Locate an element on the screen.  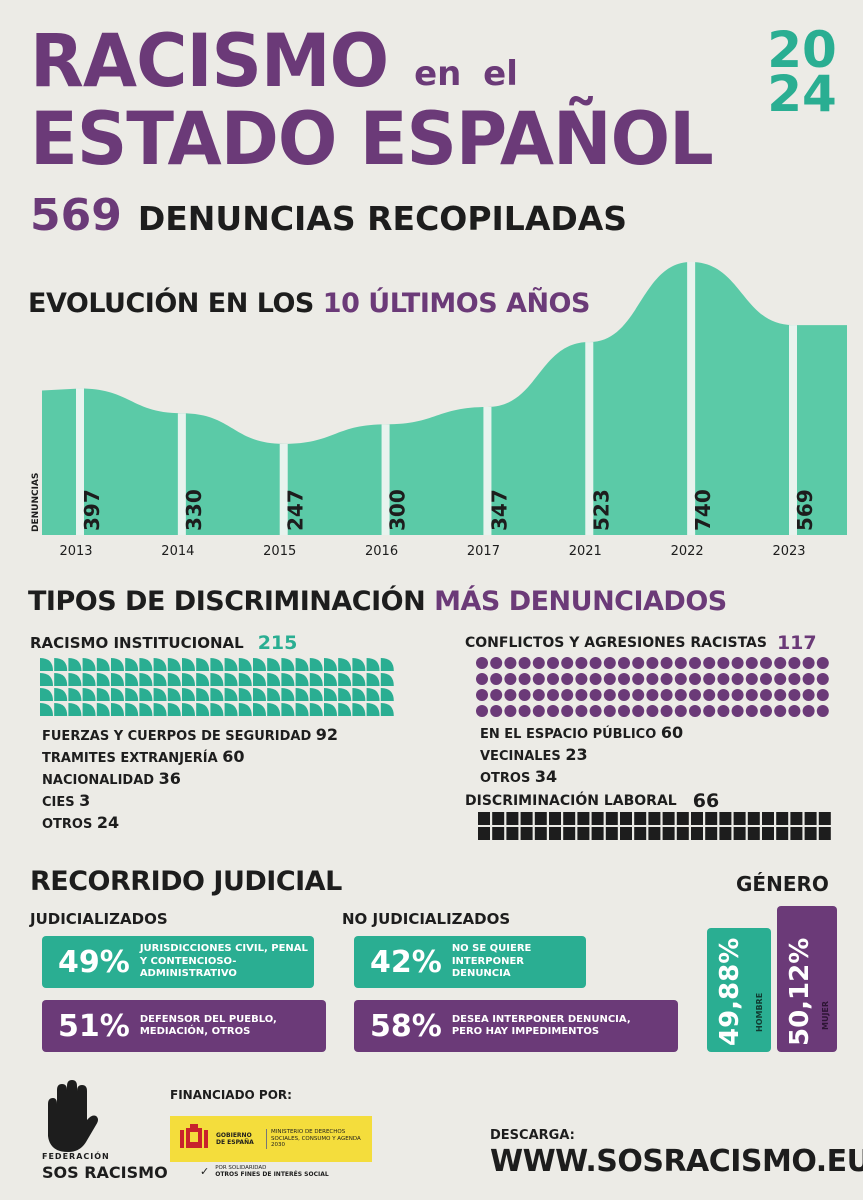
conf-item: VECINALES 23 is located at coordinates (534, 755).